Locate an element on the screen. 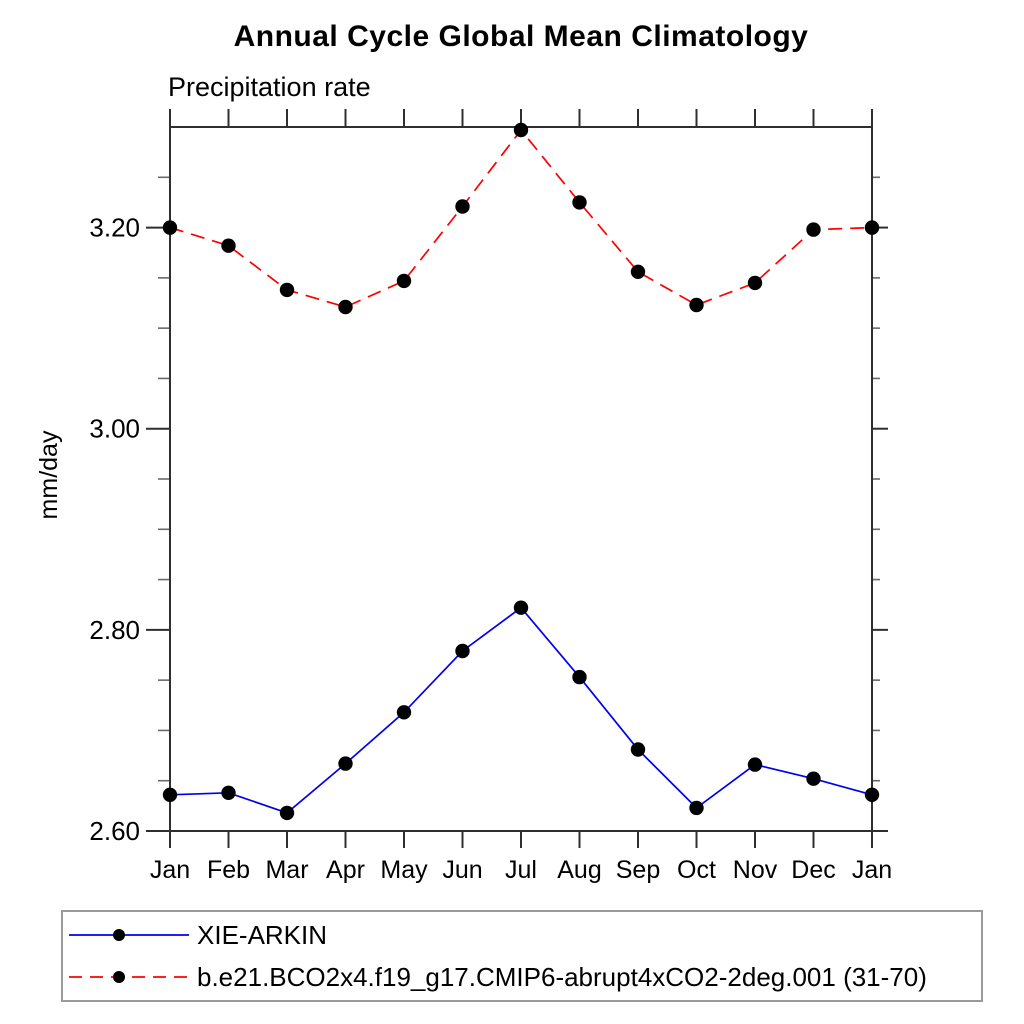 This screenshot has height=1024, width=1024. x-tick-label: Dec is located at coordinates (813, 870).